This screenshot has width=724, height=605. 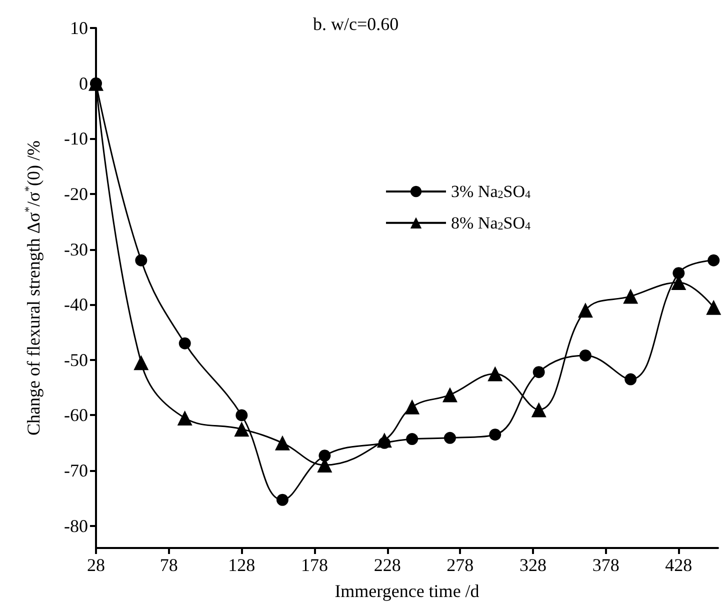 What do you see at coordinates (678, 565) in the screenshot?
I see `x-tick-label: 428` at bounding box center [678, 565].